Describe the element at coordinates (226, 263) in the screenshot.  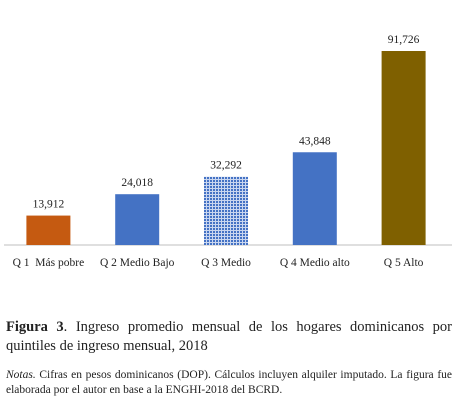
I see `x-tick-label: Q 3 Medio` at that location.